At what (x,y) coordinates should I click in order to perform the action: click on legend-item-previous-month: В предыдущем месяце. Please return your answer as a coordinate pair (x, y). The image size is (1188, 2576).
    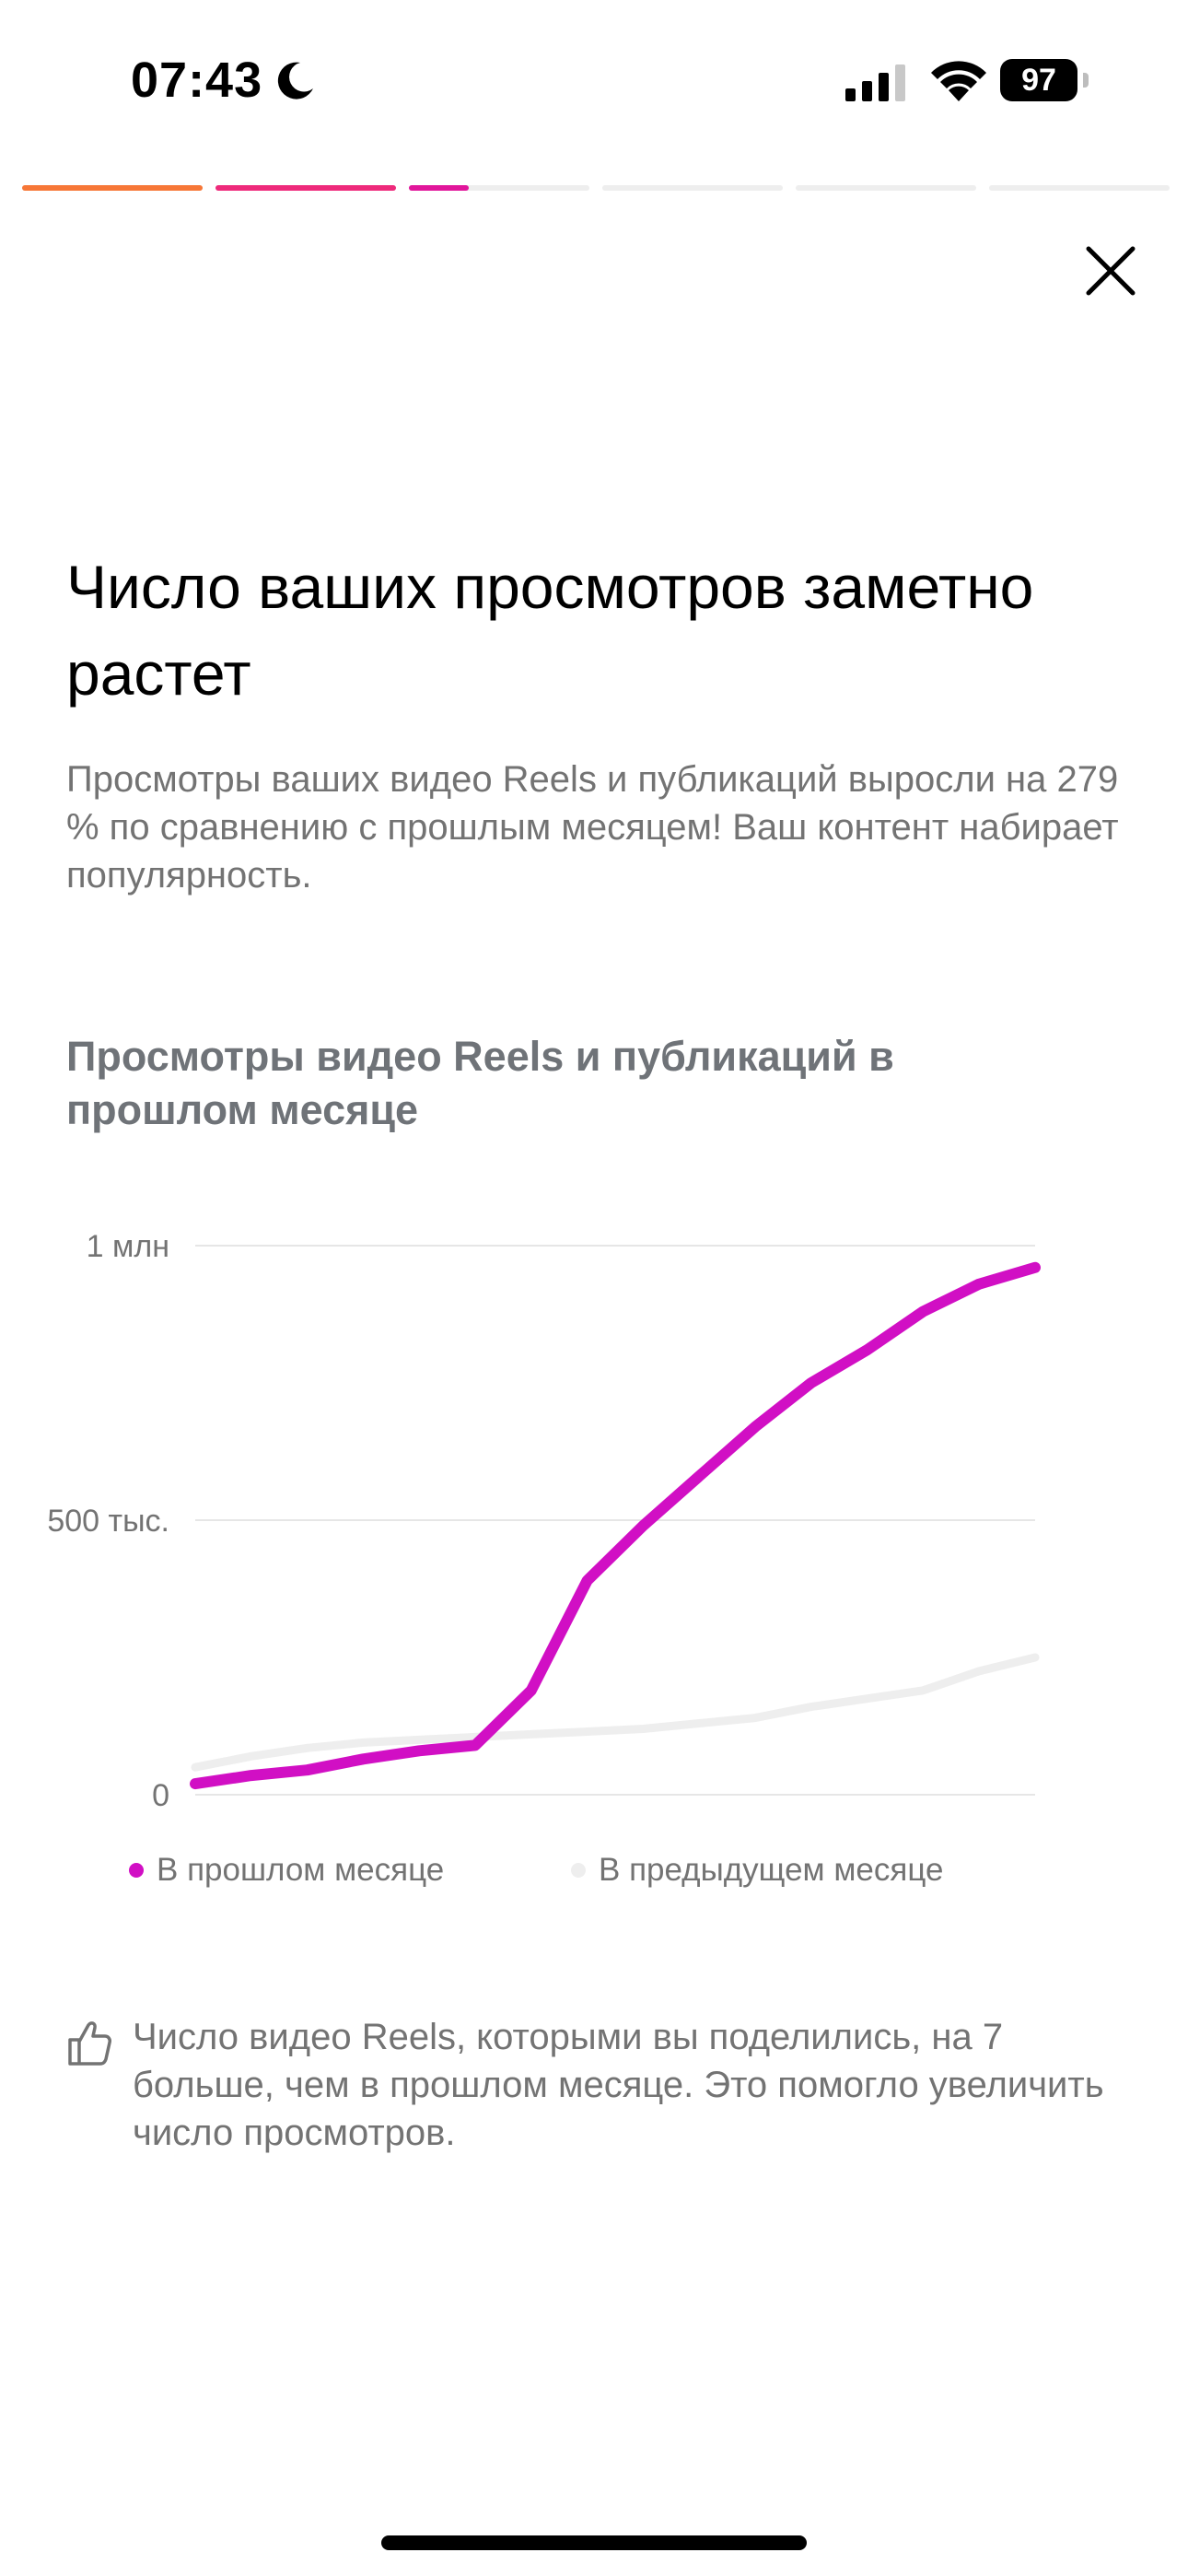
    Looking at the image, I should click on (757, 1871).